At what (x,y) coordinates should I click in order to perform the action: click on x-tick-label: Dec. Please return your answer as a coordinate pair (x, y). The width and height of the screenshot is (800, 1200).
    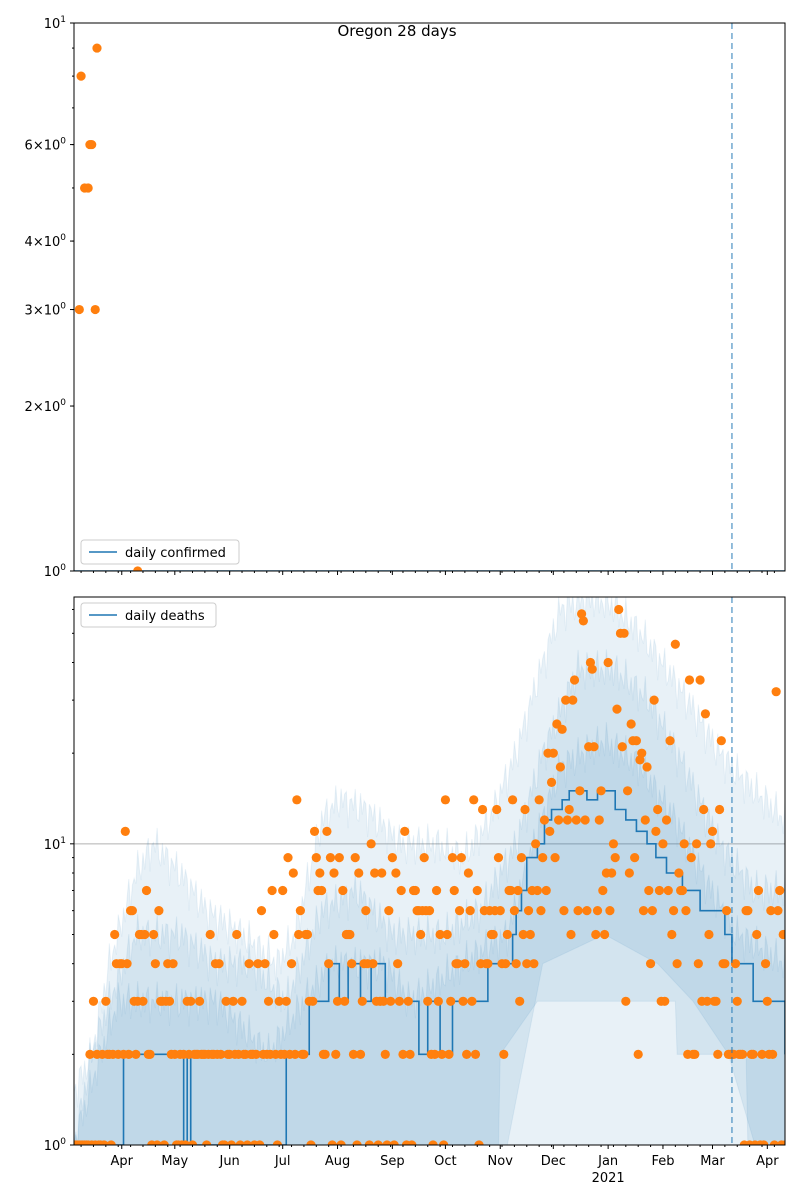
    Looking at the image, I should click on (553, 1161).